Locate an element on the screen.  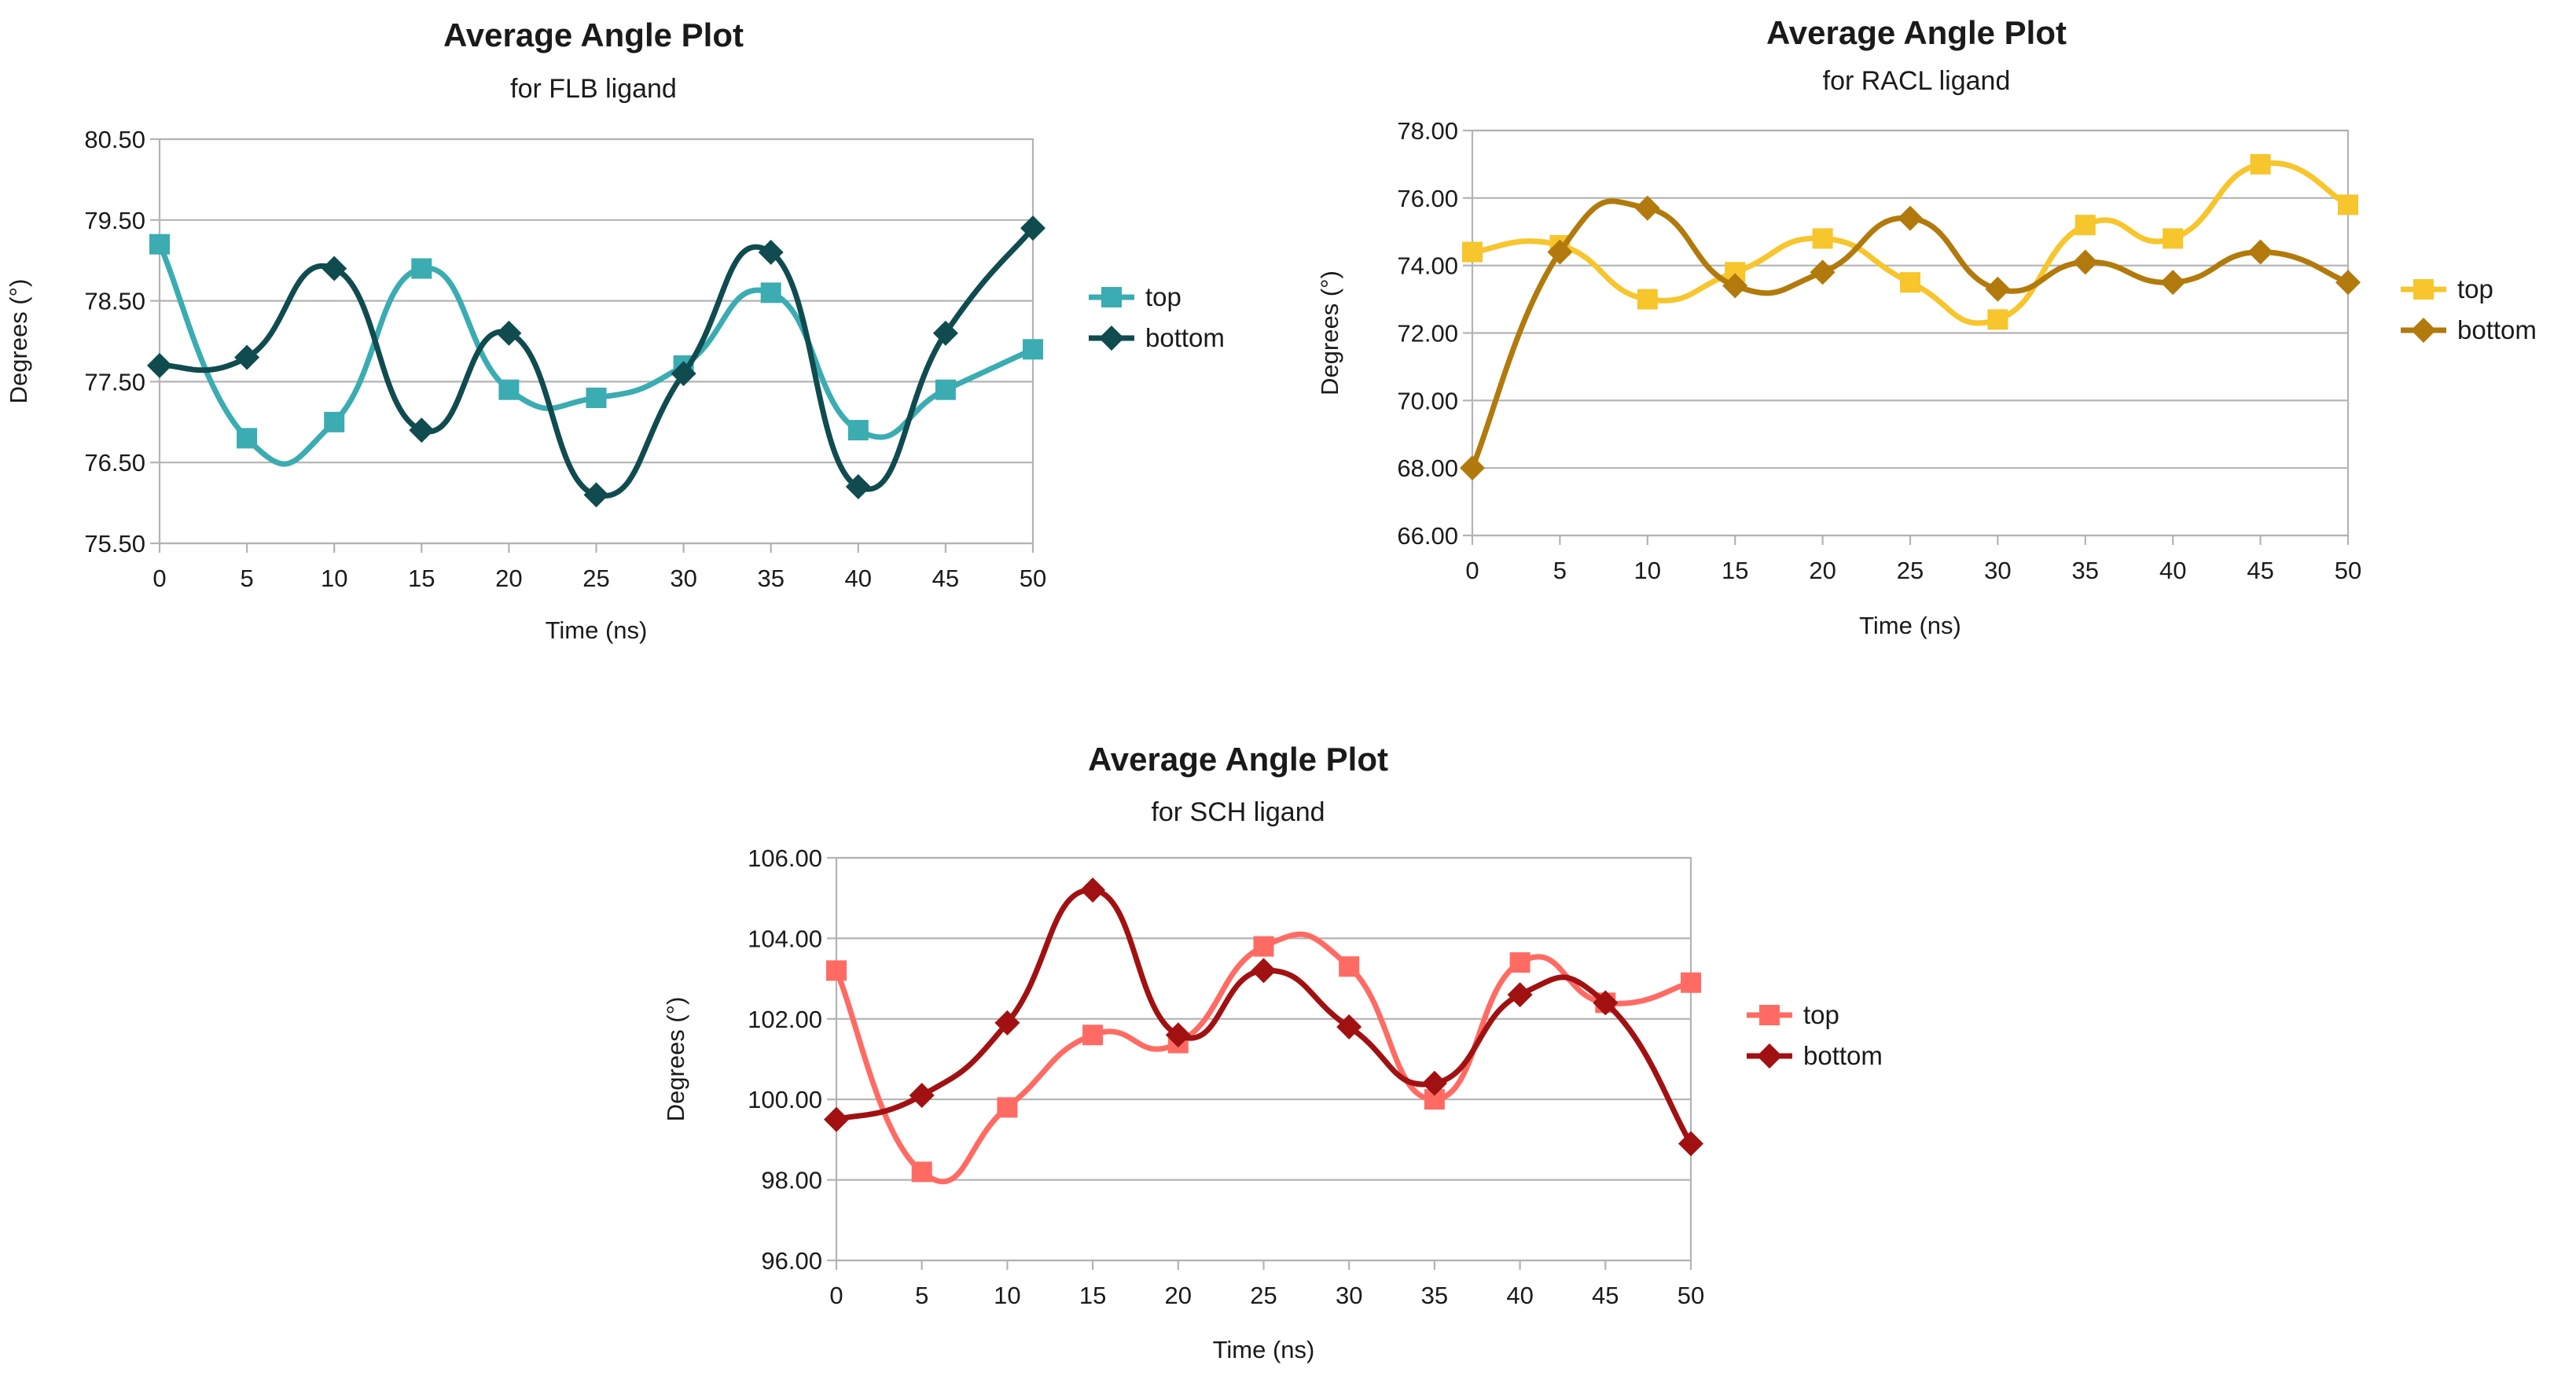
x-tick-label: 10 is located at coordinates (334, 578).